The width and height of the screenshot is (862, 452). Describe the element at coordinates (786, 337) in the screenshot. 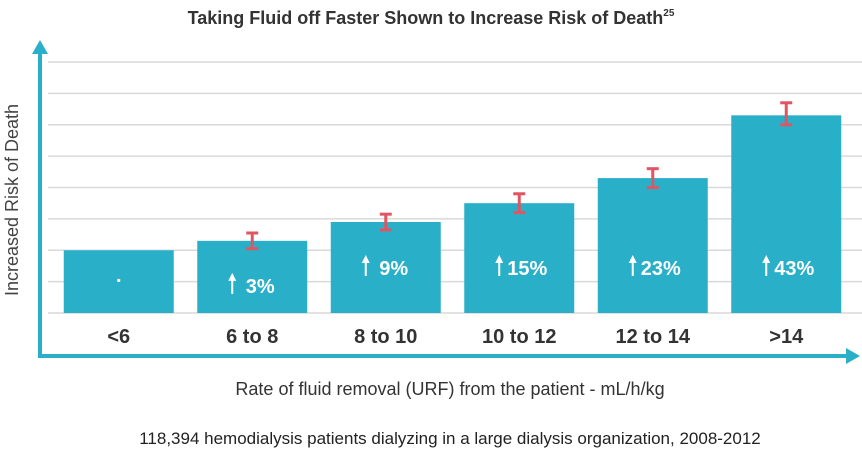

I see `x-tick-label: >14` at that location.